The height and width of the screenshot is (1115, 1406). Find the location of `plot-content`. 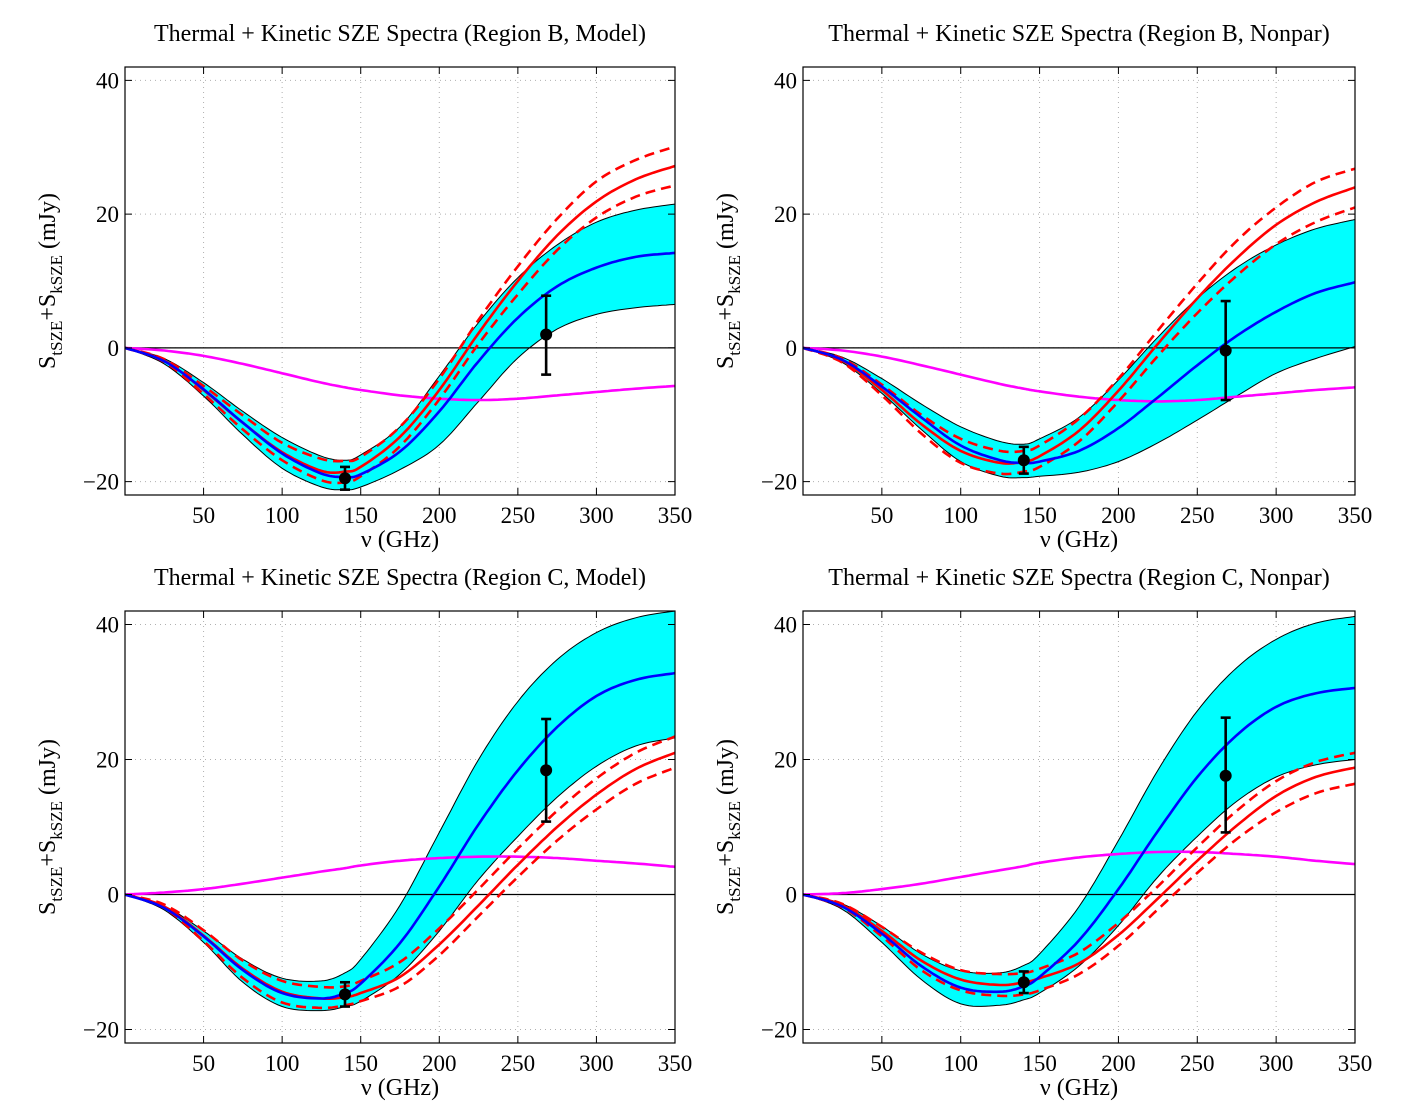

plot-content is located at coordinates (1079, 811).